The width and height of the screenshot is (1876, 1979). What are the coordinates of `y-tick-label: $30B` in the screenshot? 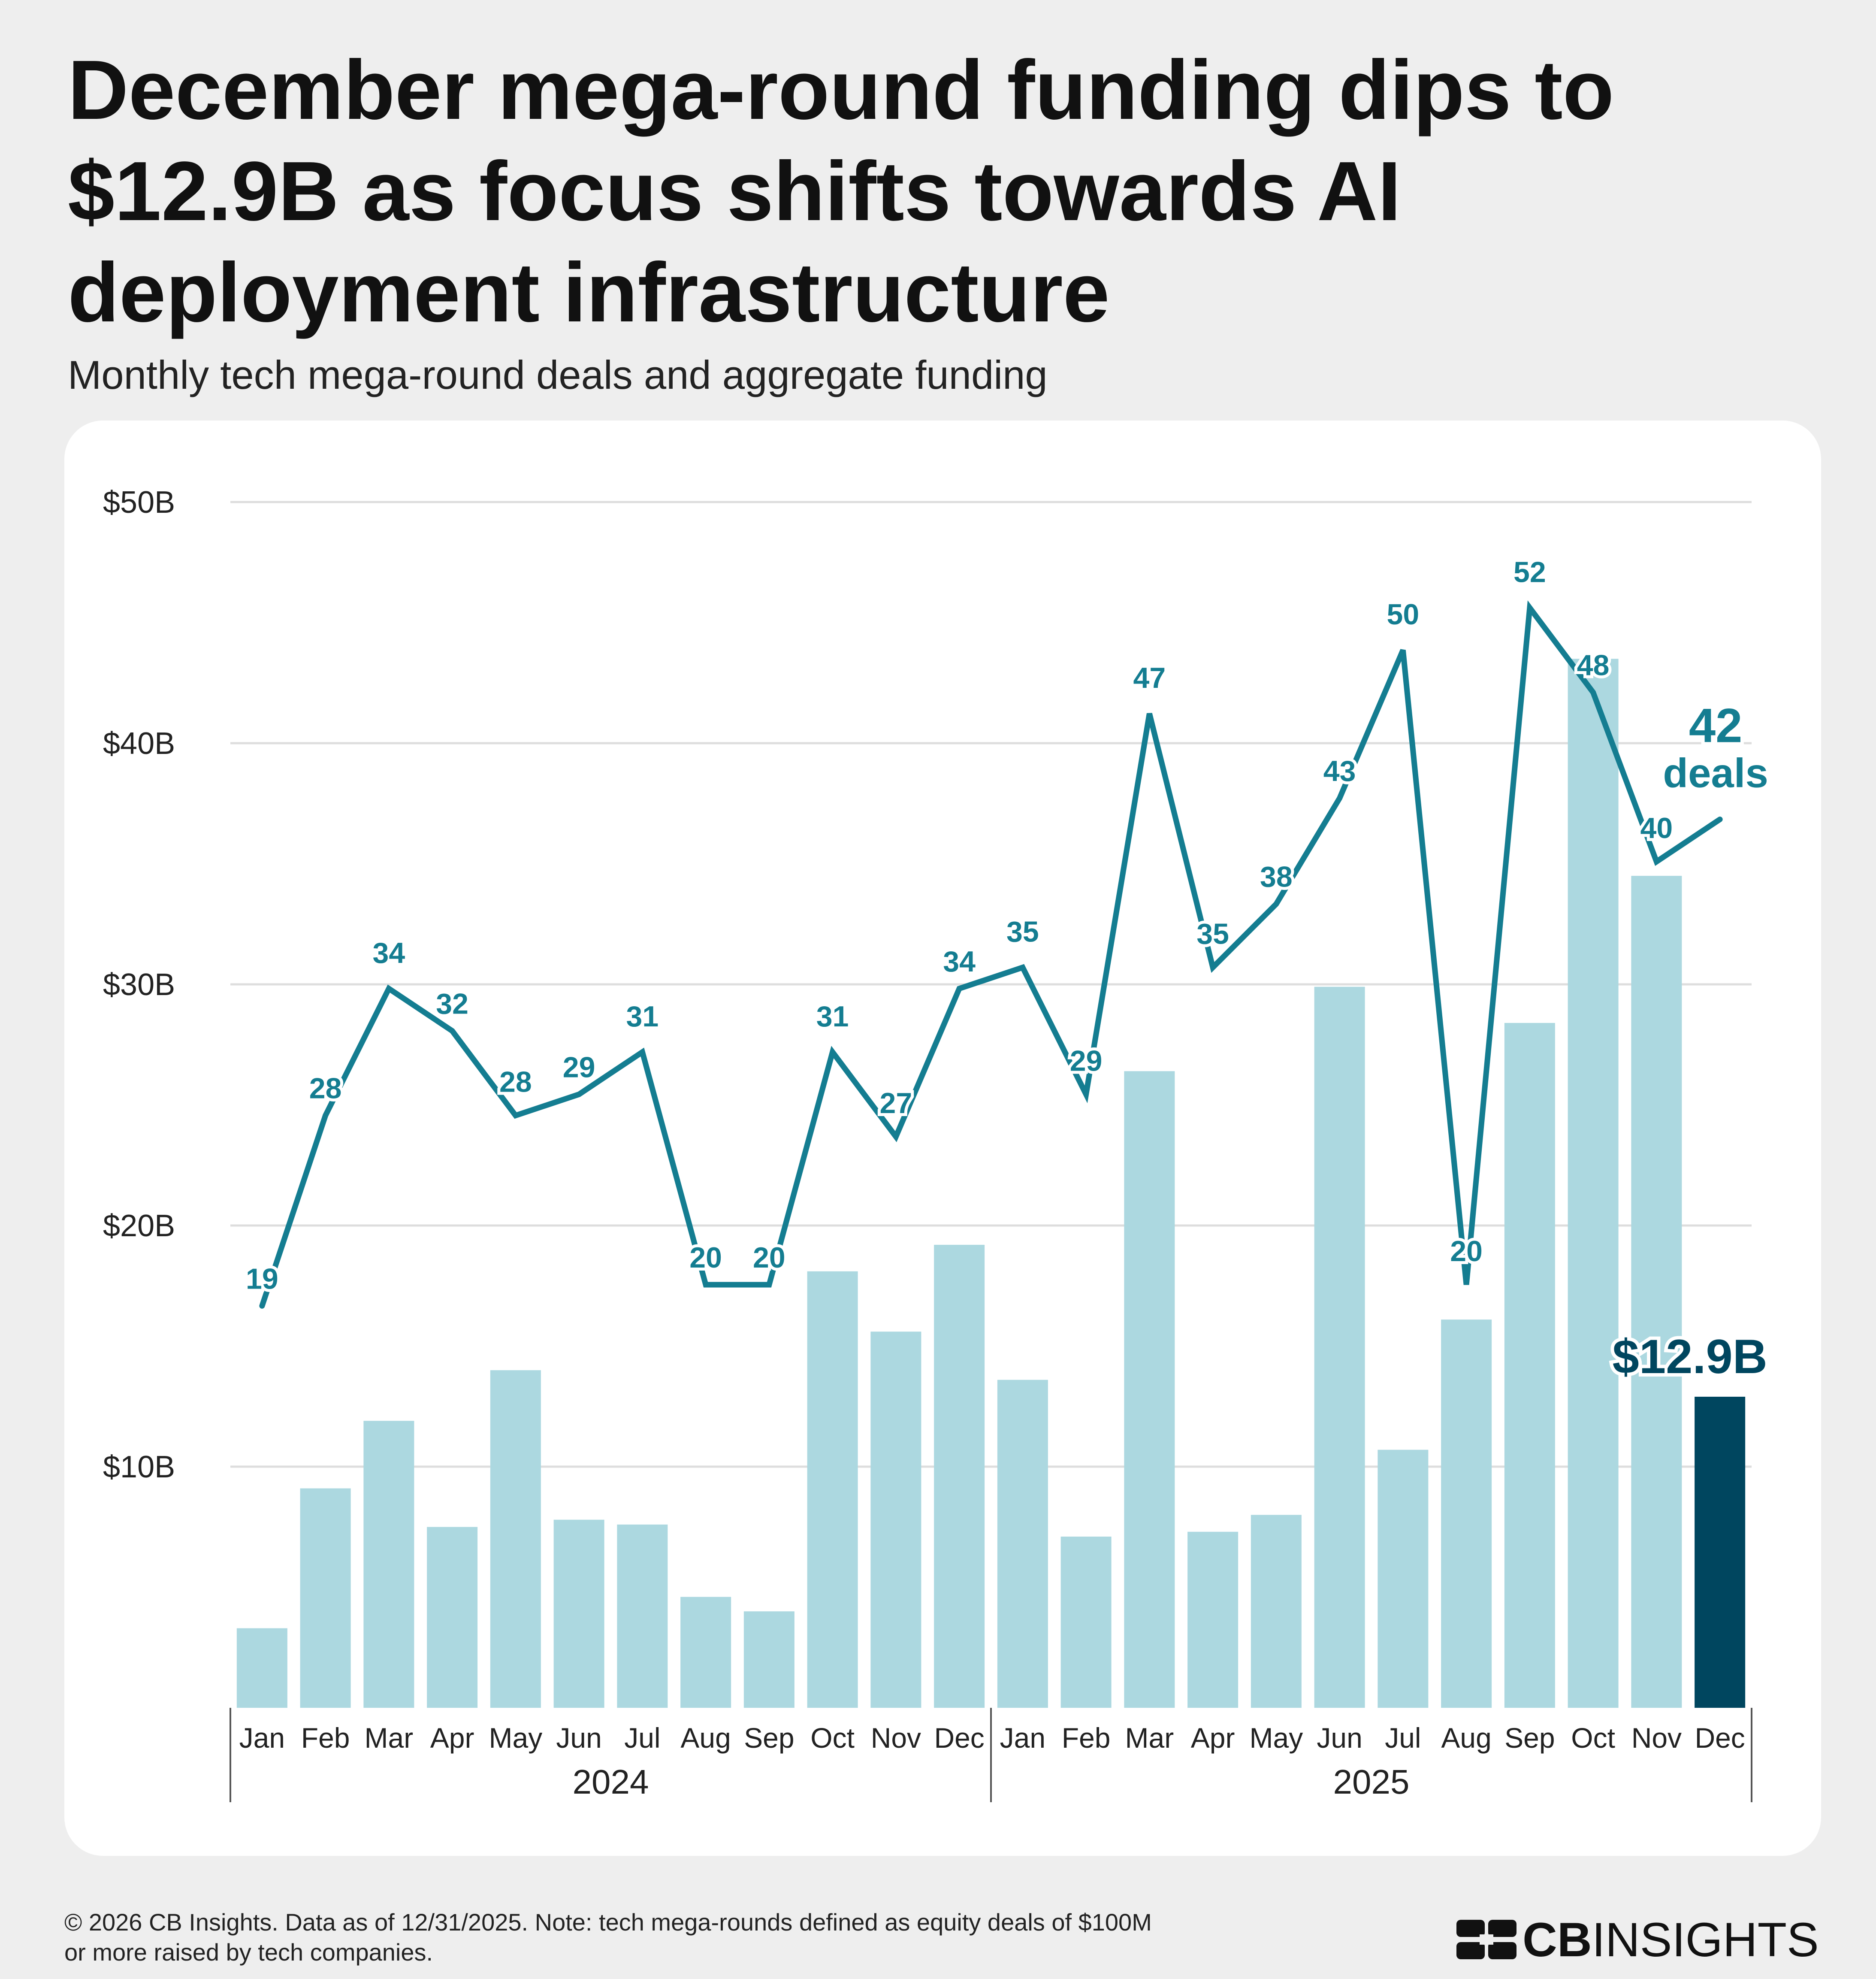 It's located at (139, 985).